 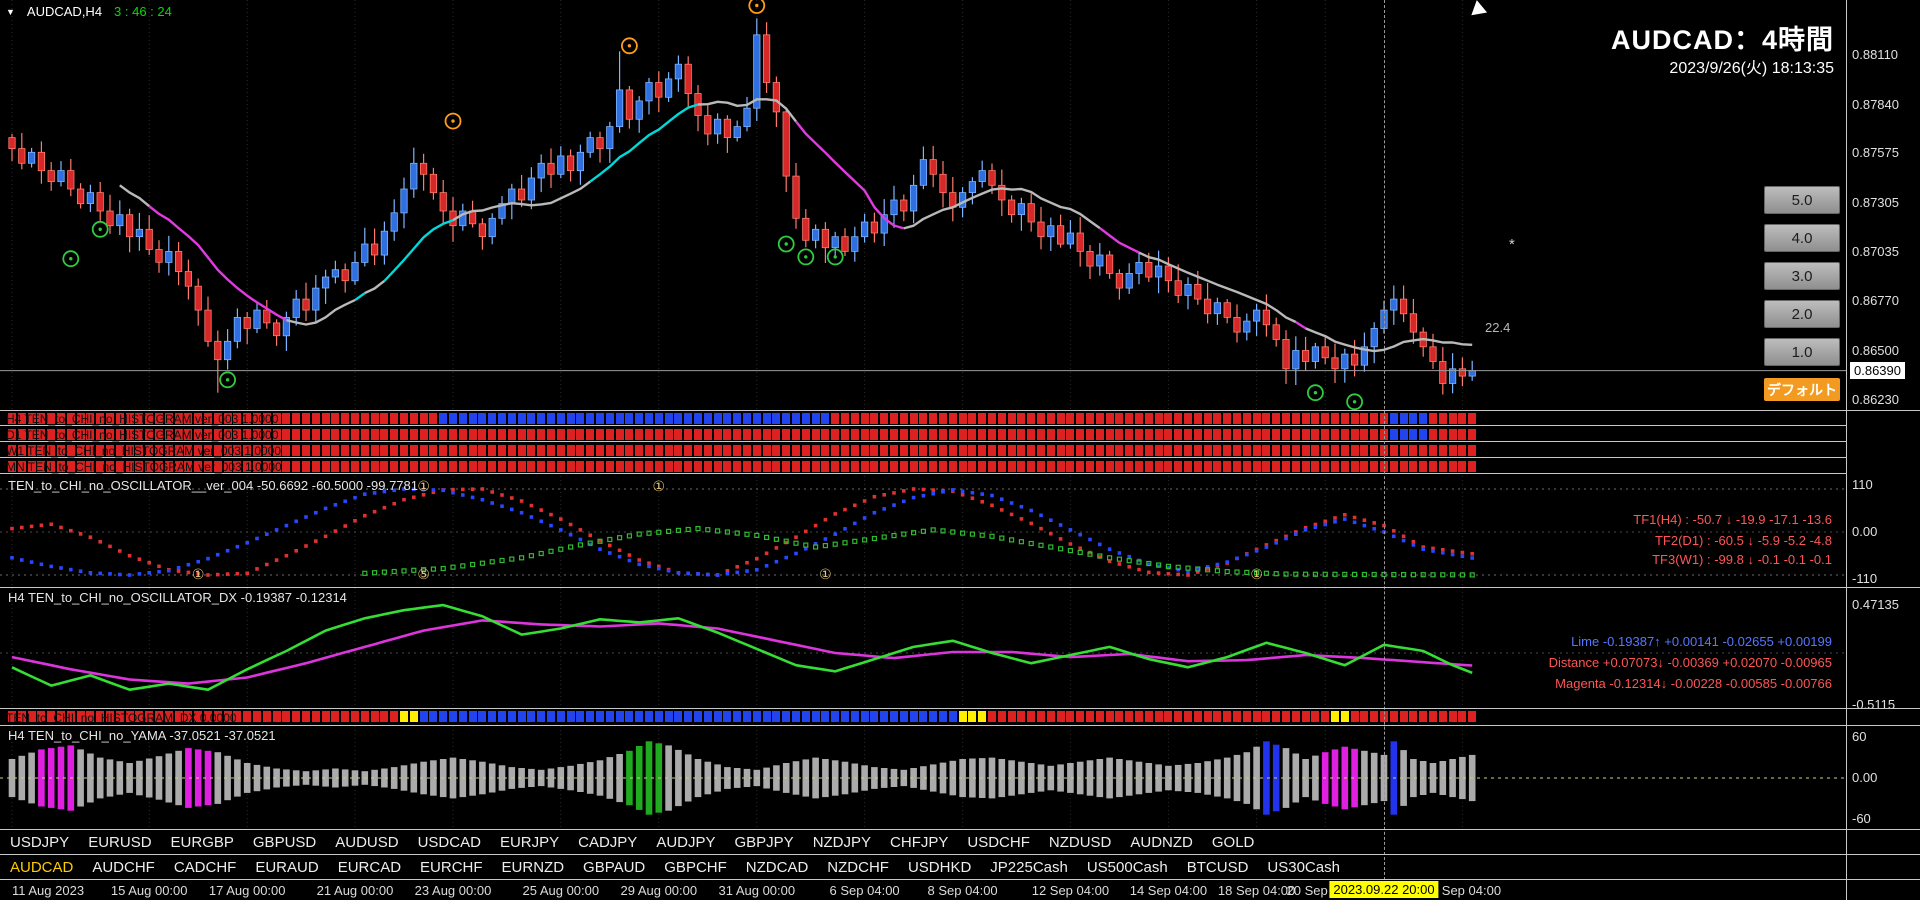 I want to click on symbol-tab-usdhkd: USDHKD, so click(x=939, y=867).